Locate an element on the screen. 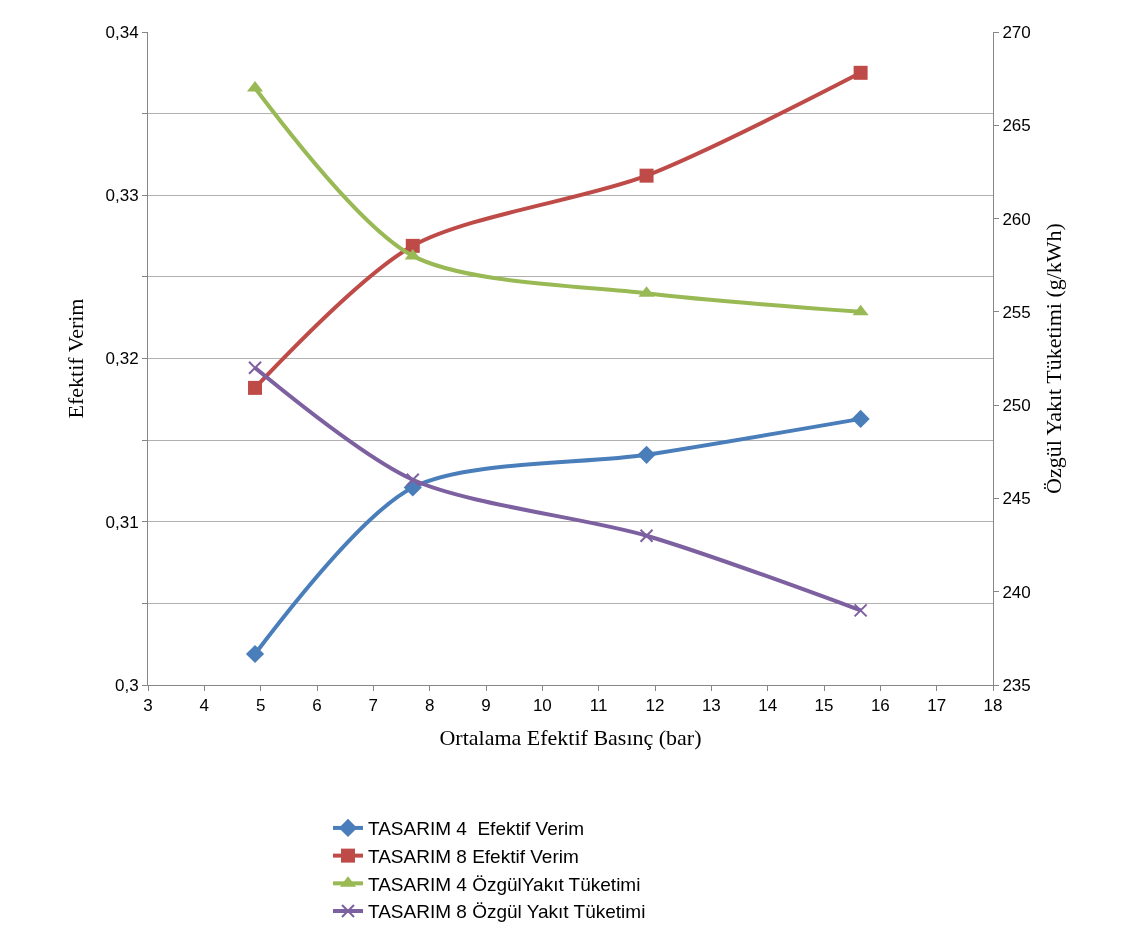 This screenshot has width=1130, height=942. y2-tick-label: 255 is located at coordinates (1016, 312).